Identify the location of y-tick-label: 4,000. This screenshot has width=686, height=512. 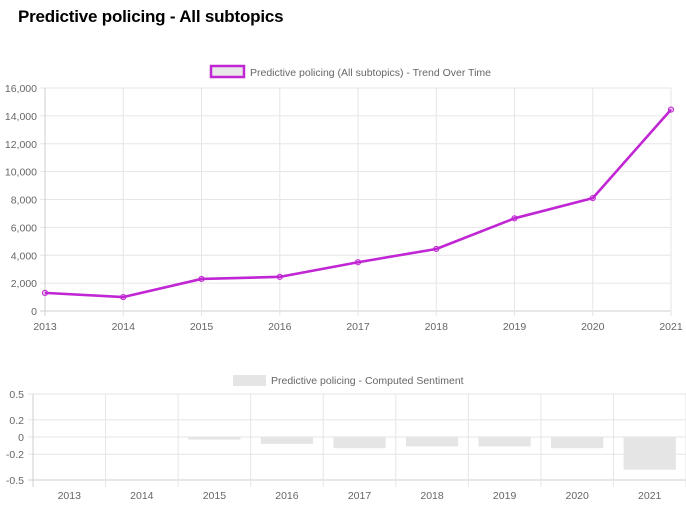
(24, 256).